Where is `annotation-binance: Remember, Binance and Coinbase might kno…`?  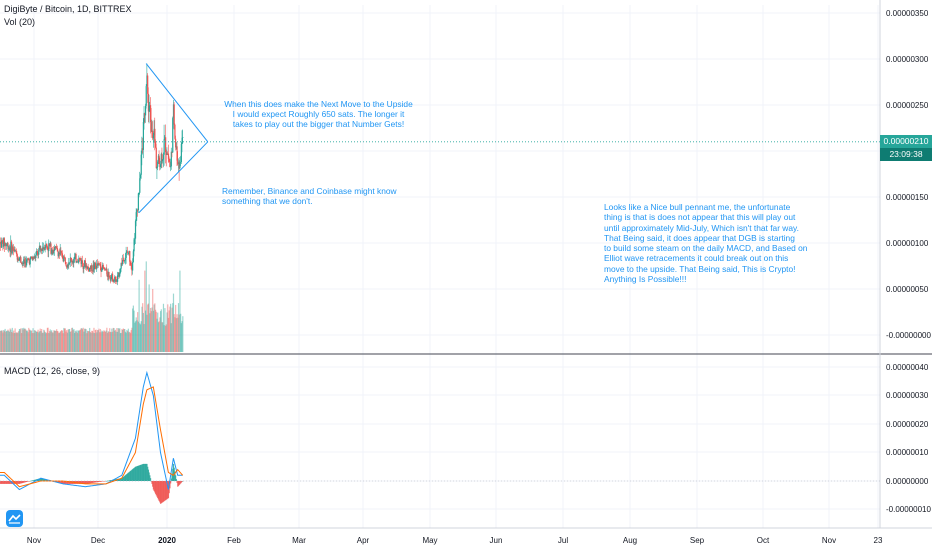 annotation-binance: Remember, Binance and Coinbase might kno… is located at coordinates (309, 196).